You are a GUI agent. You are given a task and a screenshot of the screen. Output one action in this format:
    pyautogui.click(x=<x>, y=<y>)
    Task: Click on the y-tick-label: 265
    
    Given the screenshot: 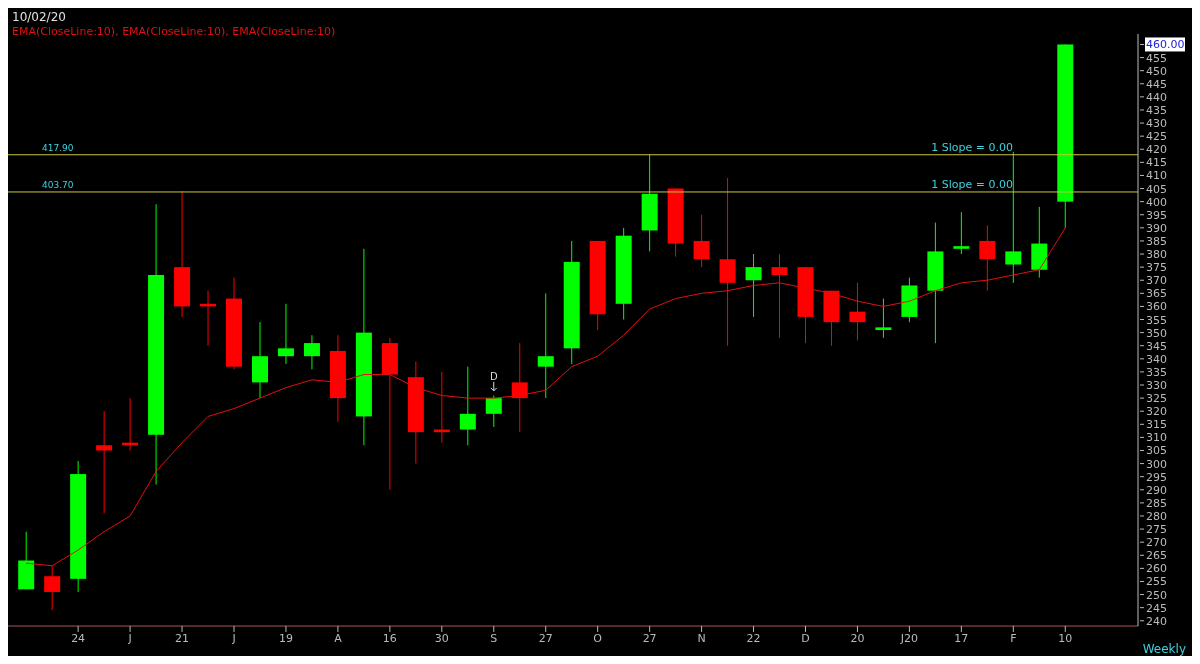 What is the action you would take?
    pyautogui.click(x=1156, y=556)
    